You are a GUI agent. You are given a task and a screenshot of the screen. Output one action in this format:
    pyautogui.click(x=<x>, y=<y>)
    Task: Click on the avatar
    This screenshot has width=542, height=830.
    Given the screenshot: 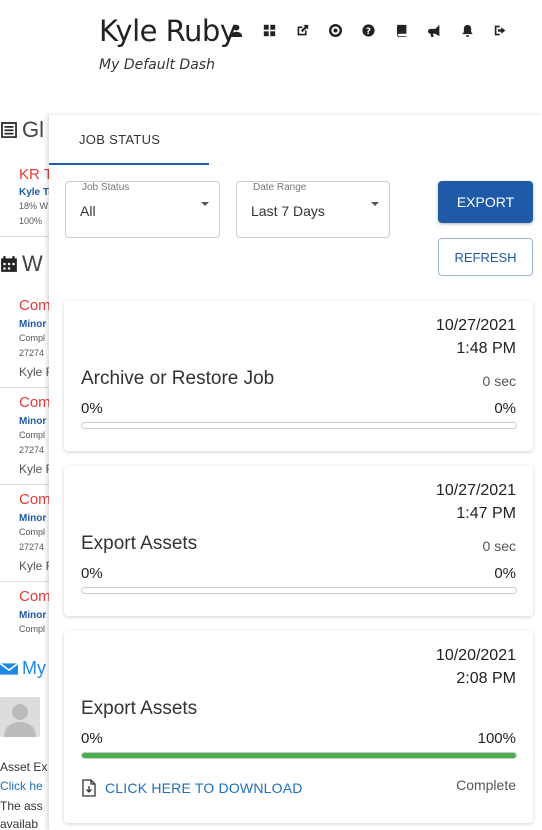 What is the action you would take?
    pyautogui.click(x=20, y=717)
    